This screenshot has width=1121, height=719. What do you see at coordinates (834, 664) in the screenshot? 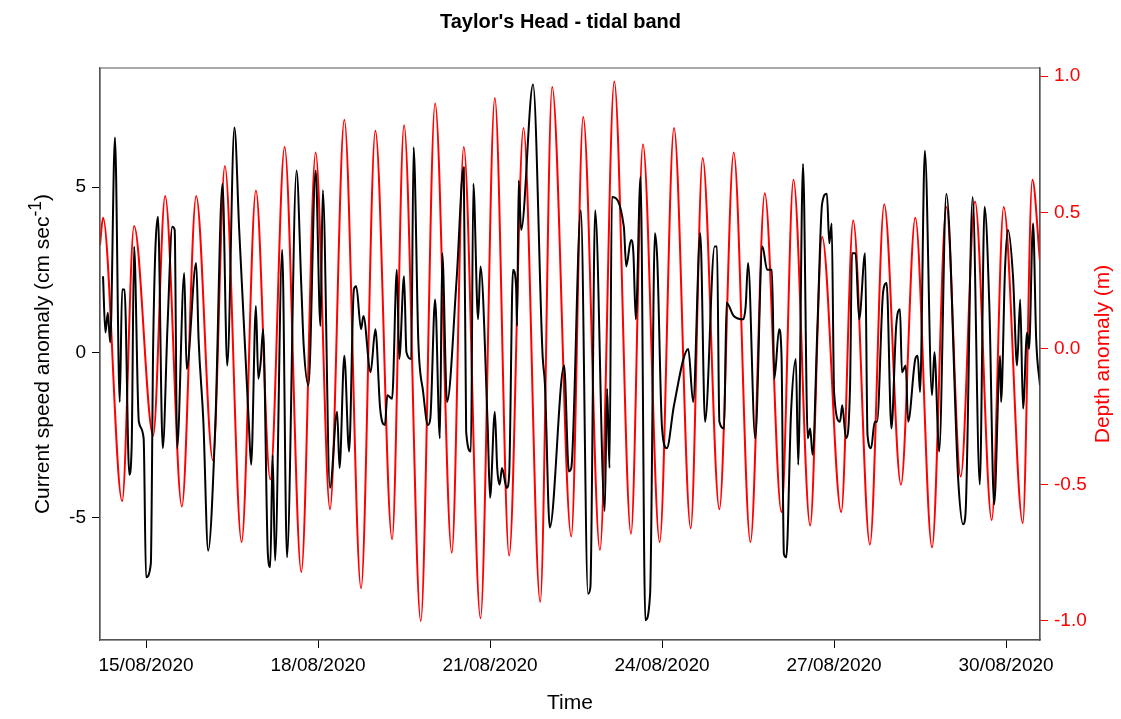
I see `x-tick-label: 27/08/2020` at bounding box center [834, 664].